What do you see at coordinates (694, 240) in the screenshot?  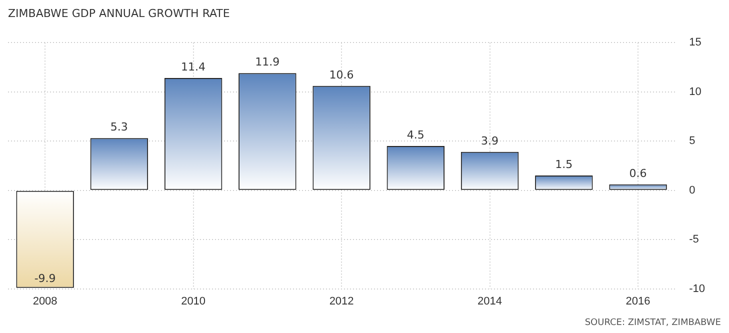 I see `y-tick-label: -5` at bounding box center [694, 240].